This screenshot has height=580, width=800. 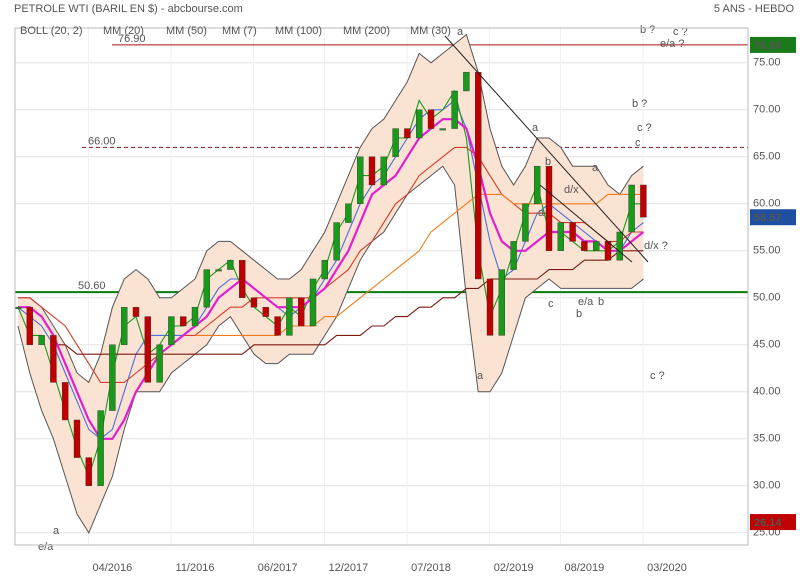 What do you see at coordinates (186, 31) in the screenshot?
I see `legend-entry: MM (50)` at bounding box center [186, 31].